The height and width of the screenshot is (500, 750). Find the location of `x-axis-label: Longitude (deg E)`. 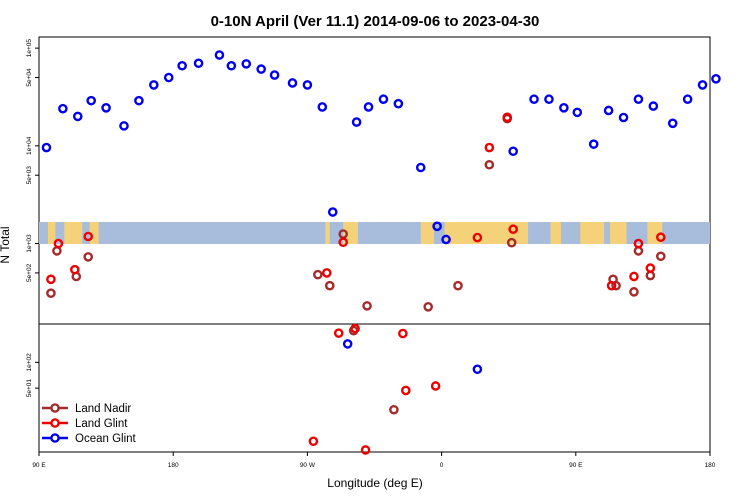

x-axis-label: Longitude (deg E) is located at coordinates (374, 483).